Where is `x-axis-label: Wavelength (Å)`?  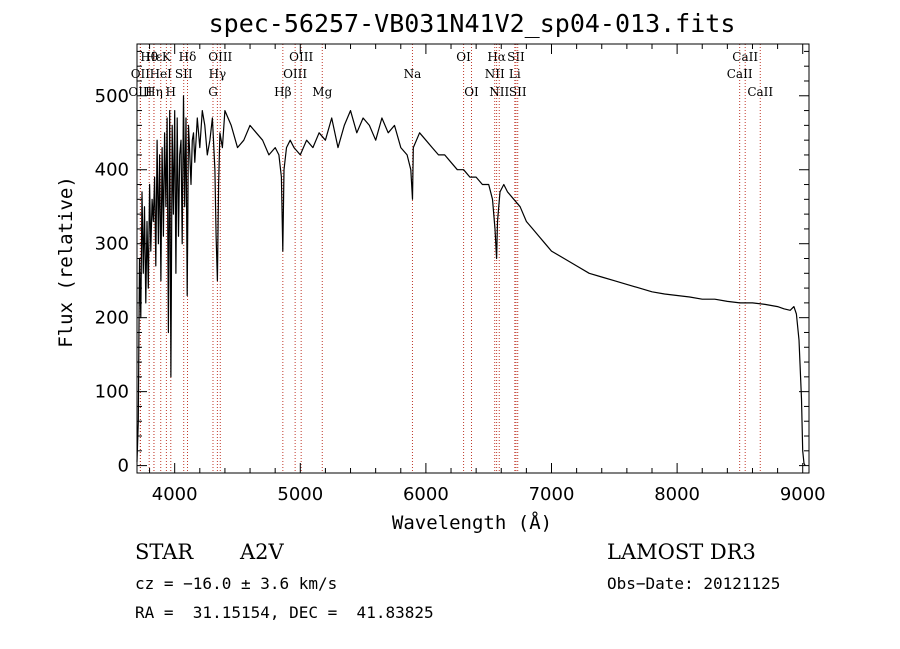 x-axis-label: Wavelength (Å) is located at coordinates (472, 522).